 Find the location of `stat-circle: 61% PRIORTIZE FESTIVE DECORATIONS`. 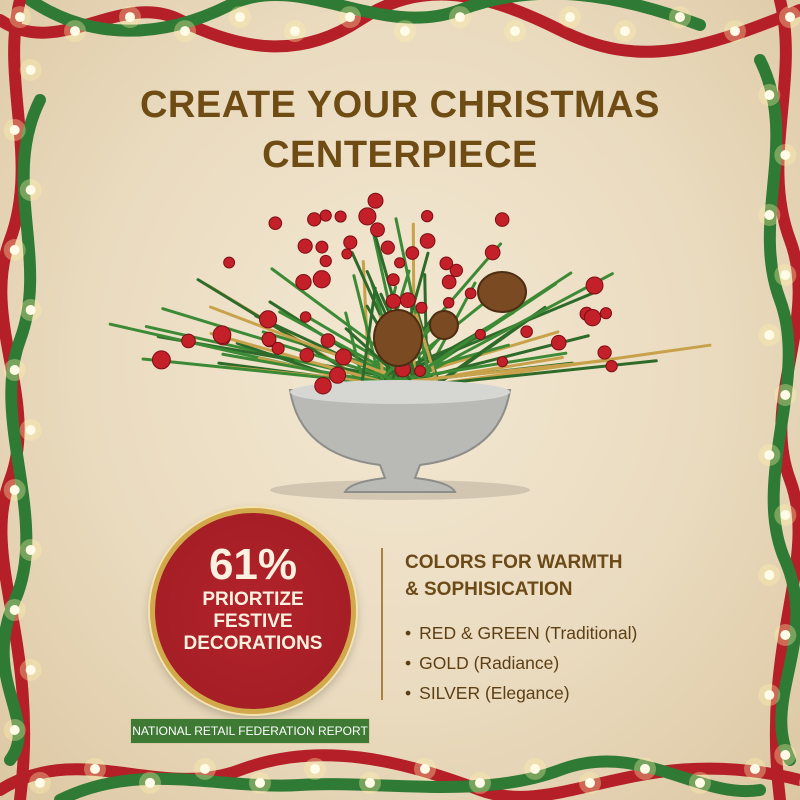

stat-circle: 61% PRIORTIZE FESTIVE DECORATIONS is located at coordinates (253, 611).